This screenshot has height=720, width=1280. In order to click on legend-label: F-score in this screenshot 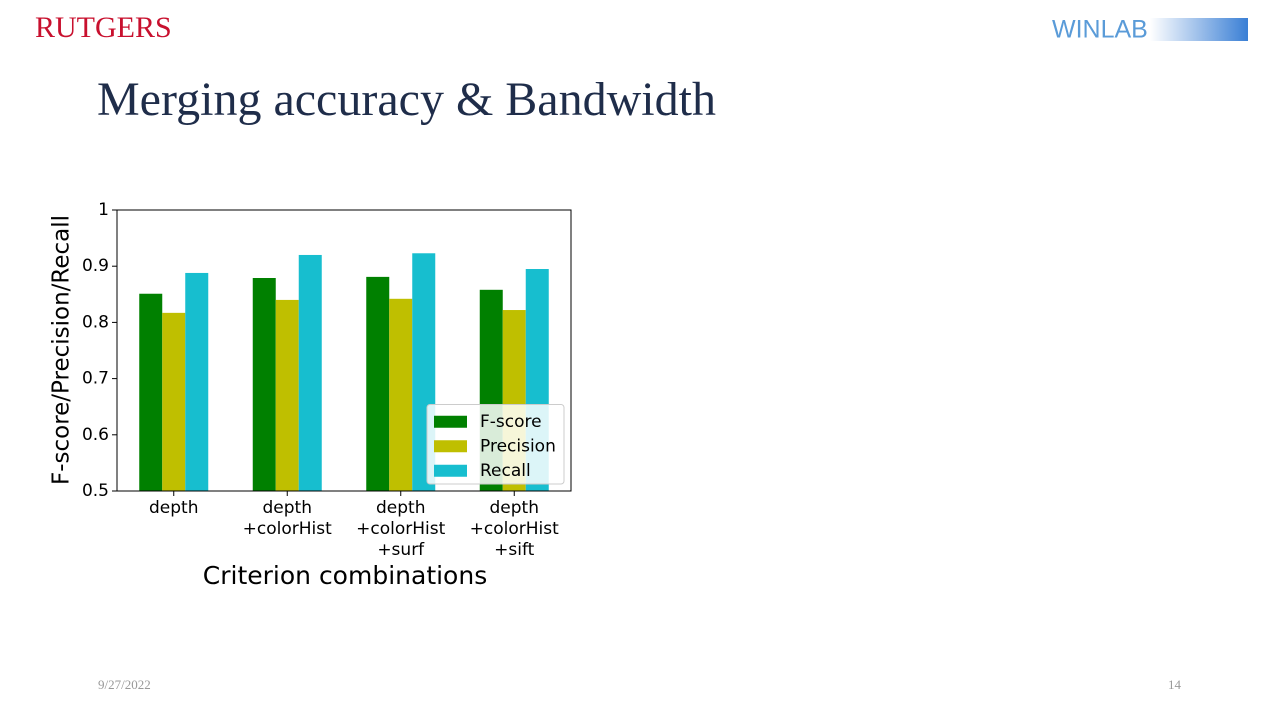, I will do `click(511, 422)`.